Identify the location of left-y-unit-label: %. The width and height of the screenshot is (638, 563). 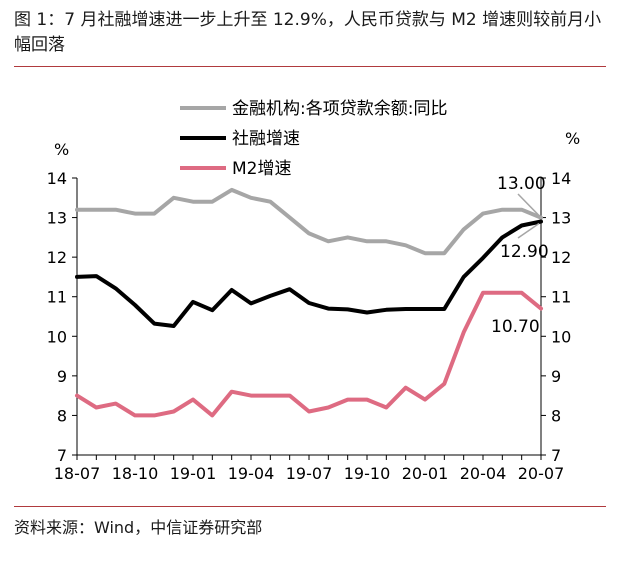
(61, 149).